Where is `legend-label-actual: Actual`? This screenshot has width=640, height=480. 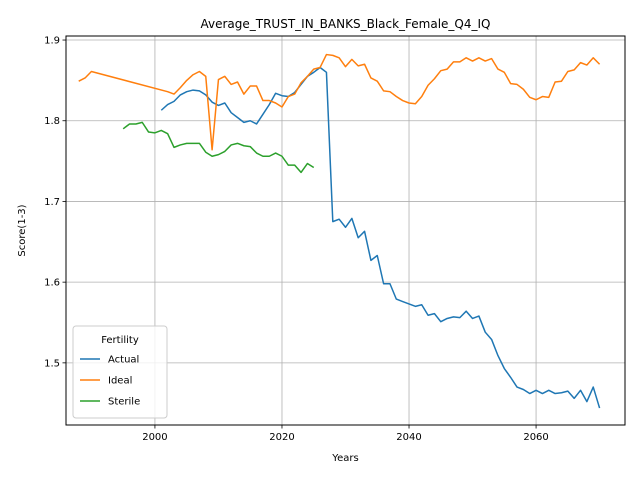 legend-label-actual: Actual is located at coordinates (123, 360).